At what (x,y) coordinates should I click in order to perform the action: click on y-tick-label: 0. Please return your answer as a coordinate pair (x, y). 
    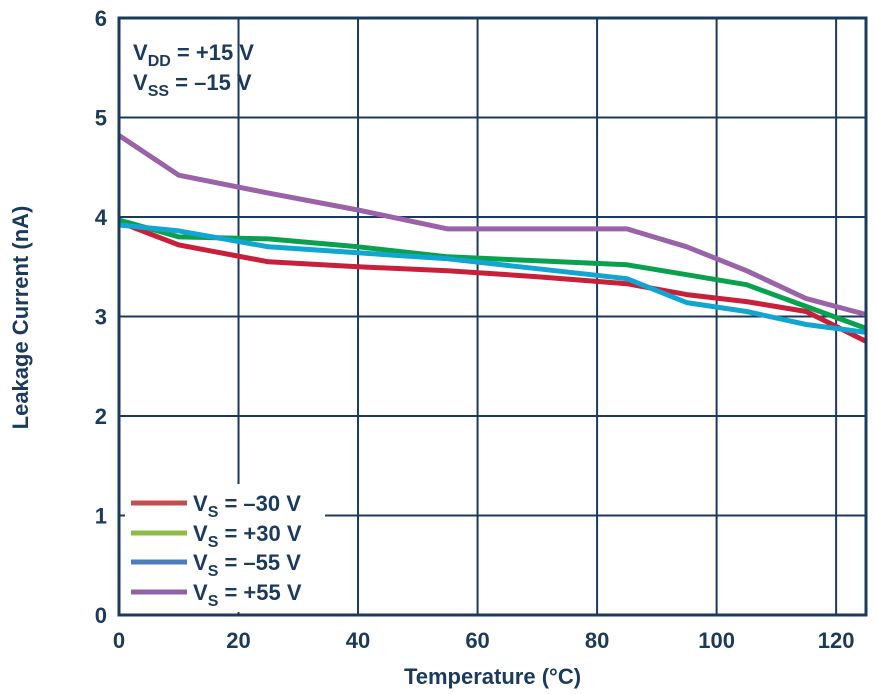
    Looking at the image, I should click on (101, 615).